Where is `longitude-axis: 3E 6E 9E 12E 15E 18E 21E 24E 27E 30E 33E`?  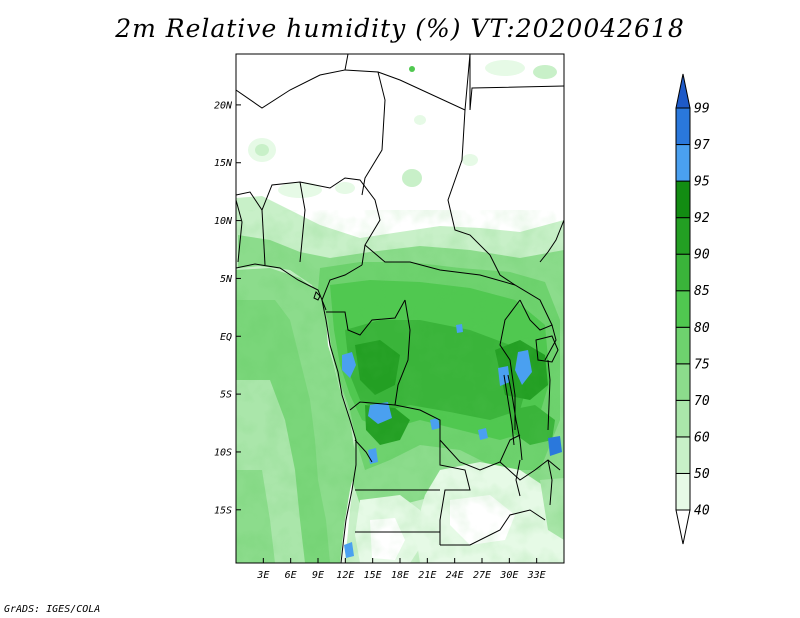 longitude-axis: 3E 6E 9E 12E 15E 18E 21E 24E 27E 30E 33E is located at coordinates (401, 569).